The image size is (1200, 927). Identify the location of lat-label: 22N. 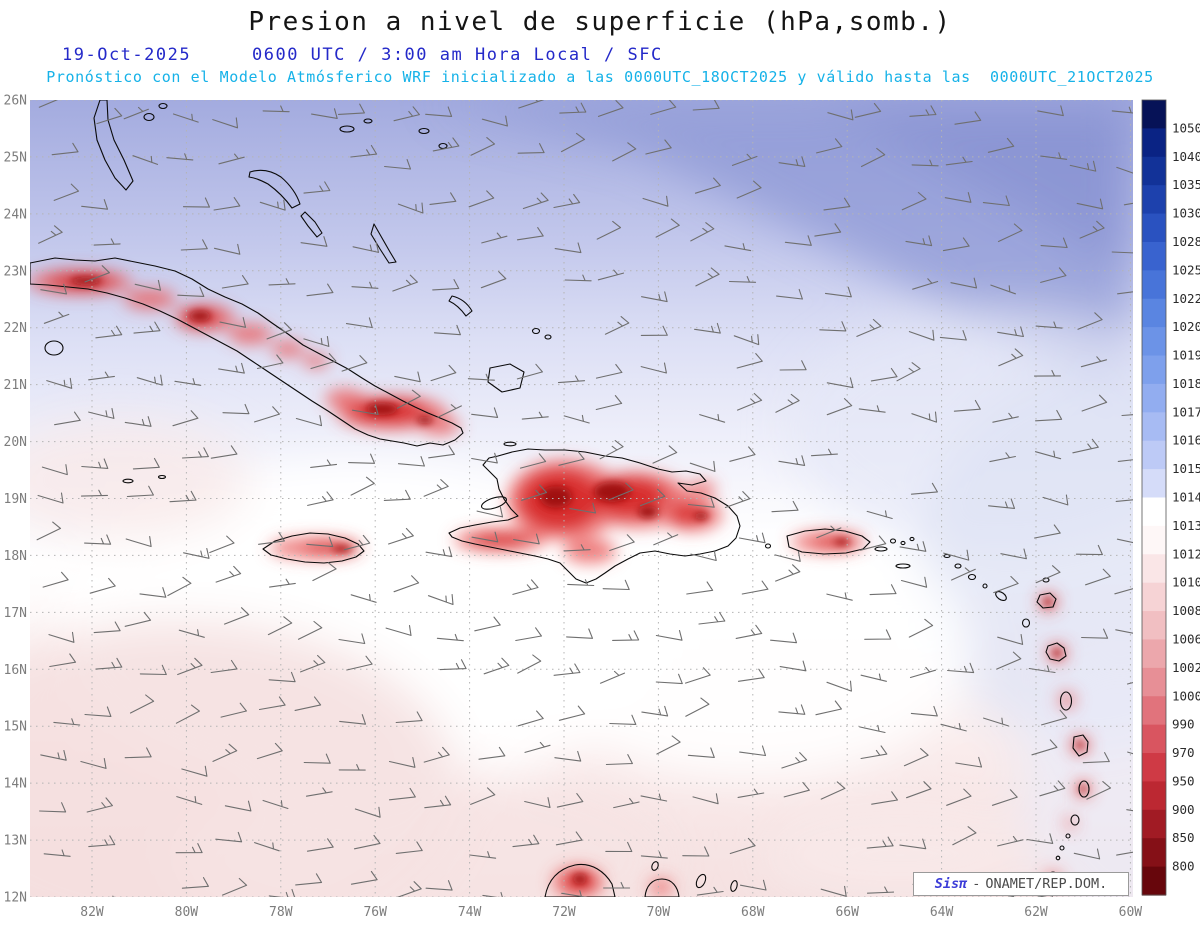
(15, 328).